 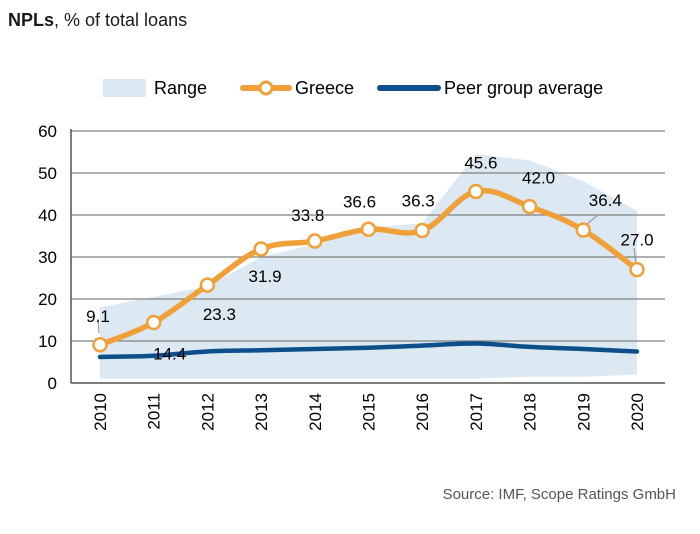 I want to click on greece-data-label: 42.0, so click(x=538, y=178).